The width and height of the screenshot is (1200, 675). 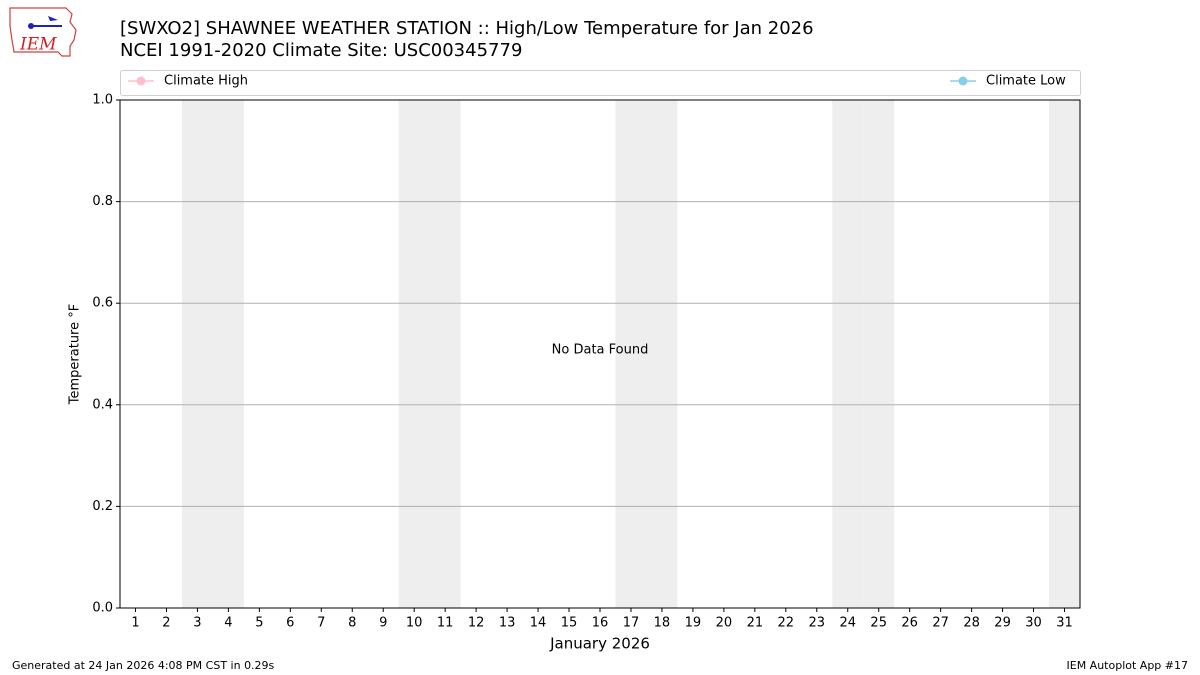 I want to click on footer-right: IEM Autoplot App #17, so click(x=1128, y=665).